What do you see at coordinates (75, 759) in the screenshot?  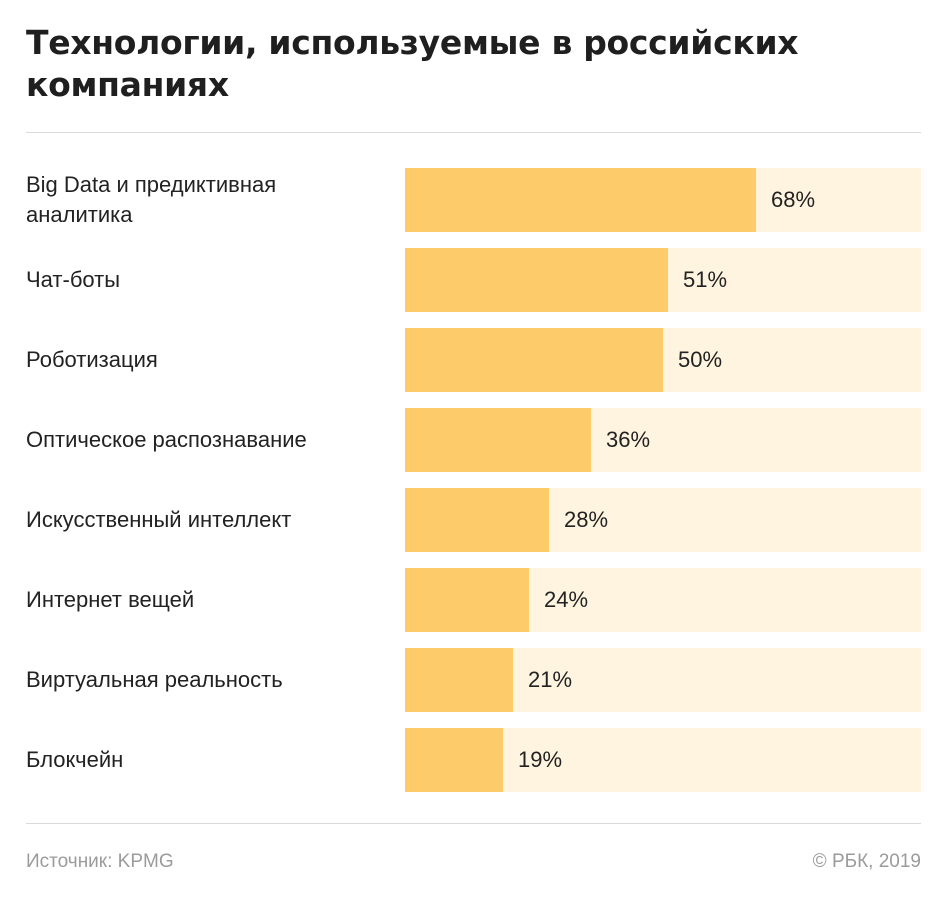 I see `category-label: Блокчейн` at bounding box center [75, 759].